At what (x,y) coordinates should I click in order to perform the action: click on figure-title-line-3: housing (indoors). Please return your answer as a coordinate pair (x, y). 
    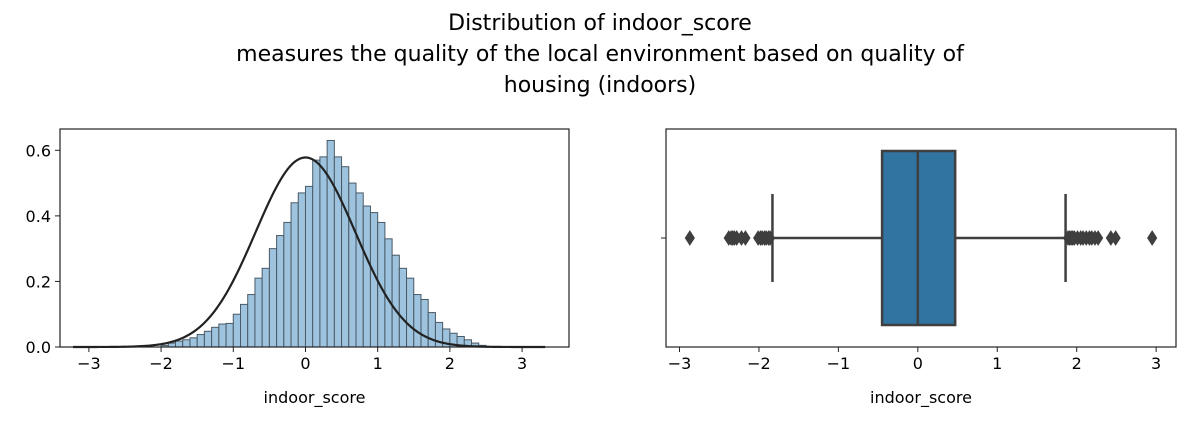
    Looking at the image, I should click on (600, 85).